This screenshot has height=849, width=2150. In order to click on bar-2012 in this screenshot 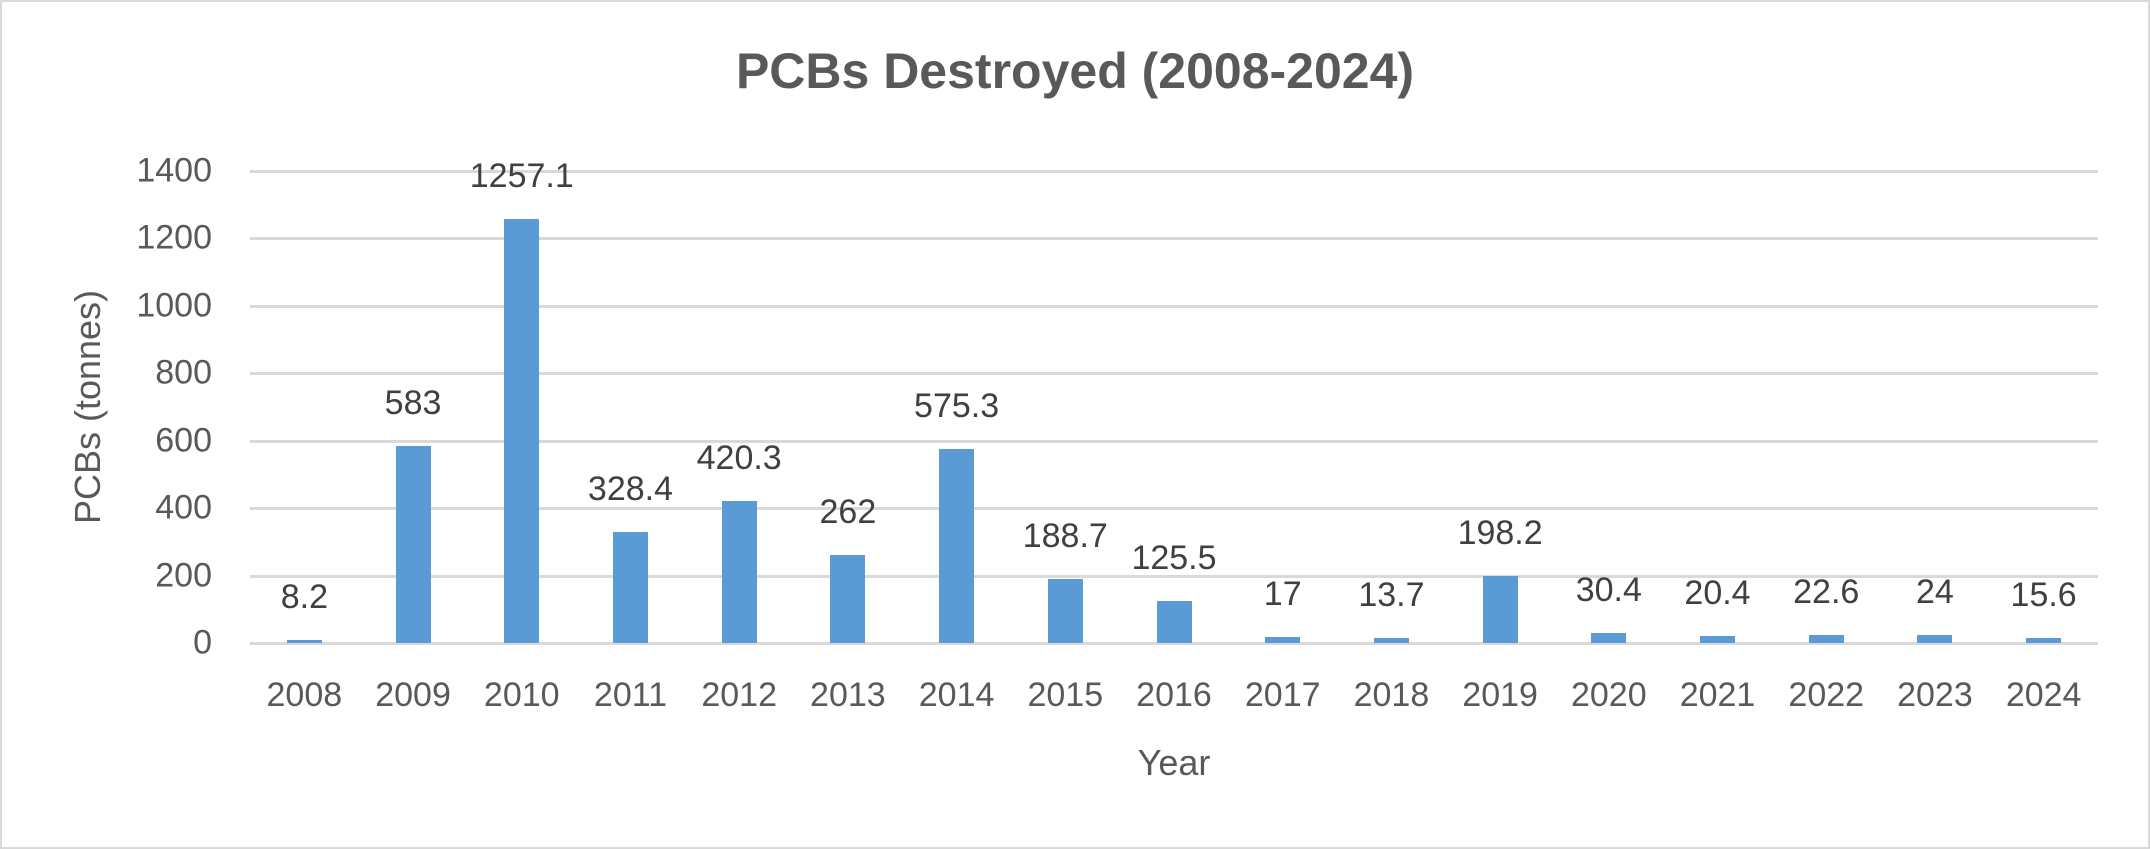, I will do `click(739, 572)`.